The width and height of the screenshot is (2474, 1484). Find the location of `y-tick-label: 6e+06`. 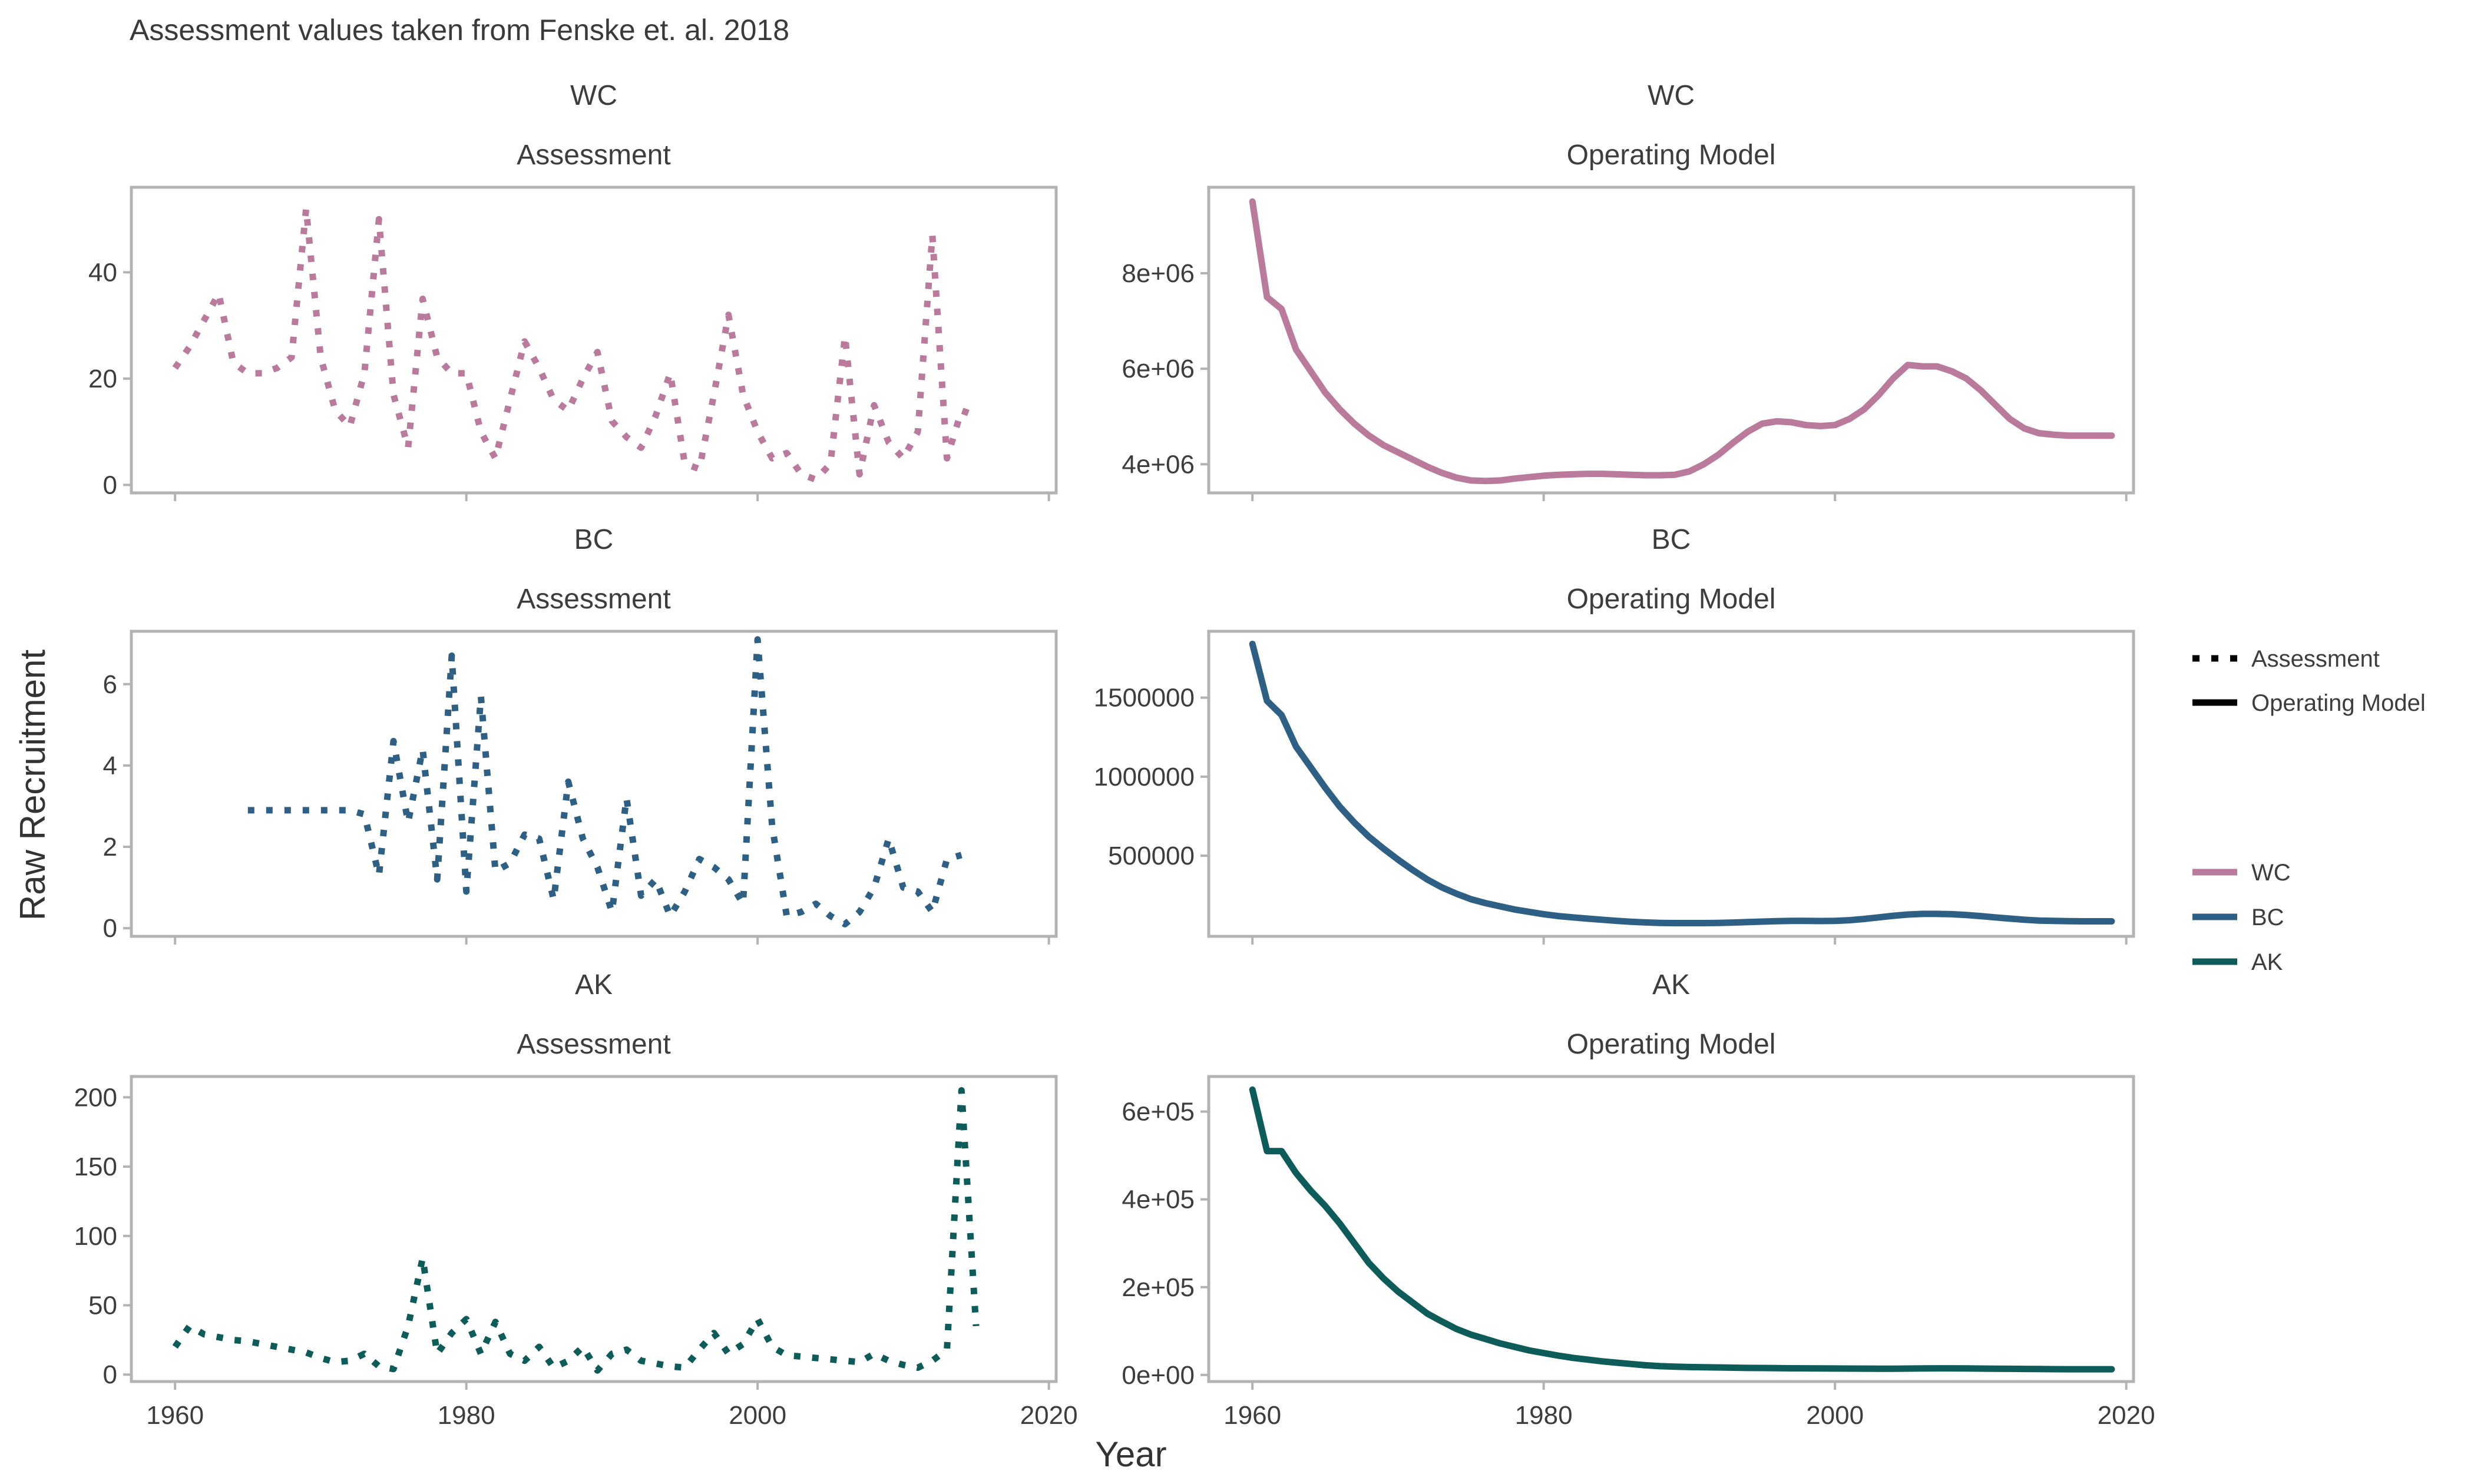

y-tick-label: 6e+06 is located at coordinates (1158, 369).